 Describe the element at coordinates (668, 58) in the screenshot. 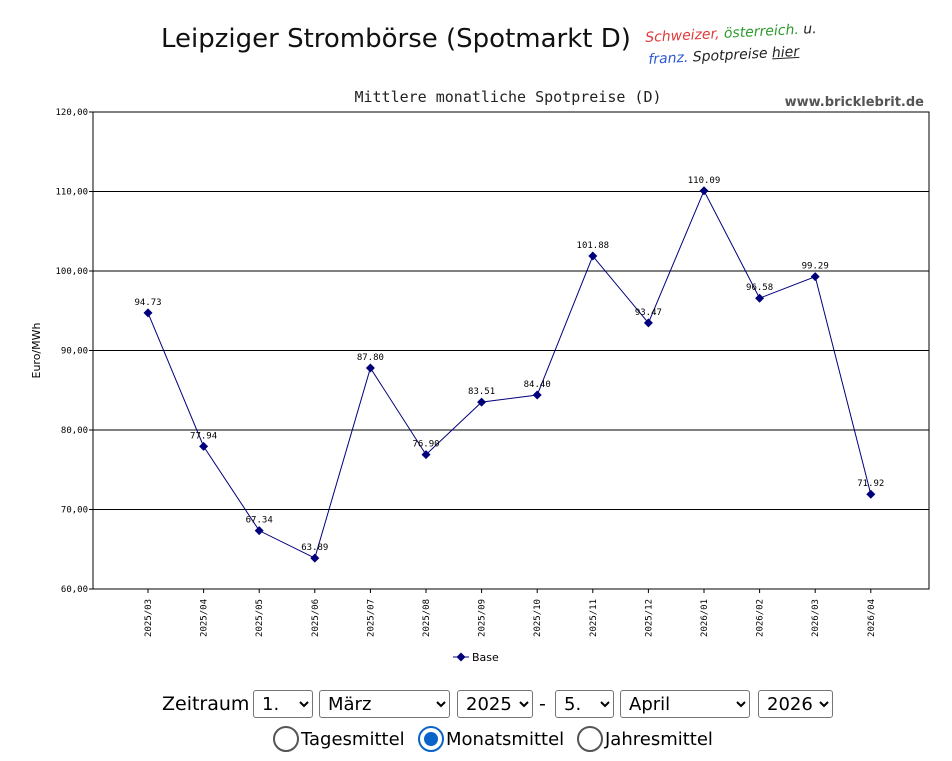

I see `promo-word-french: franz.` at that location.